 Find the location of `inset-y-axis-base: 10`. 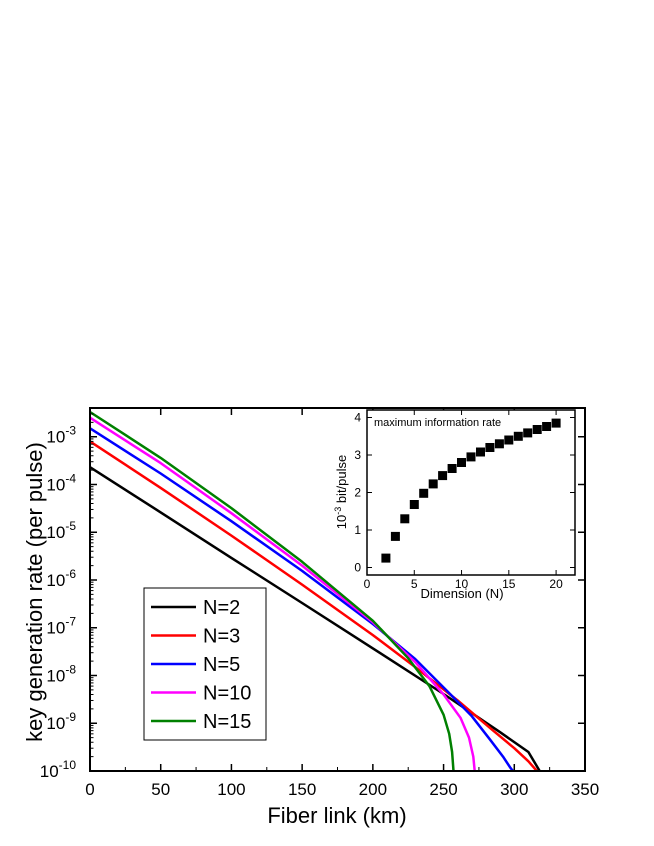

inset-y-axis-base: 10 is located at coordinates (341, 522).